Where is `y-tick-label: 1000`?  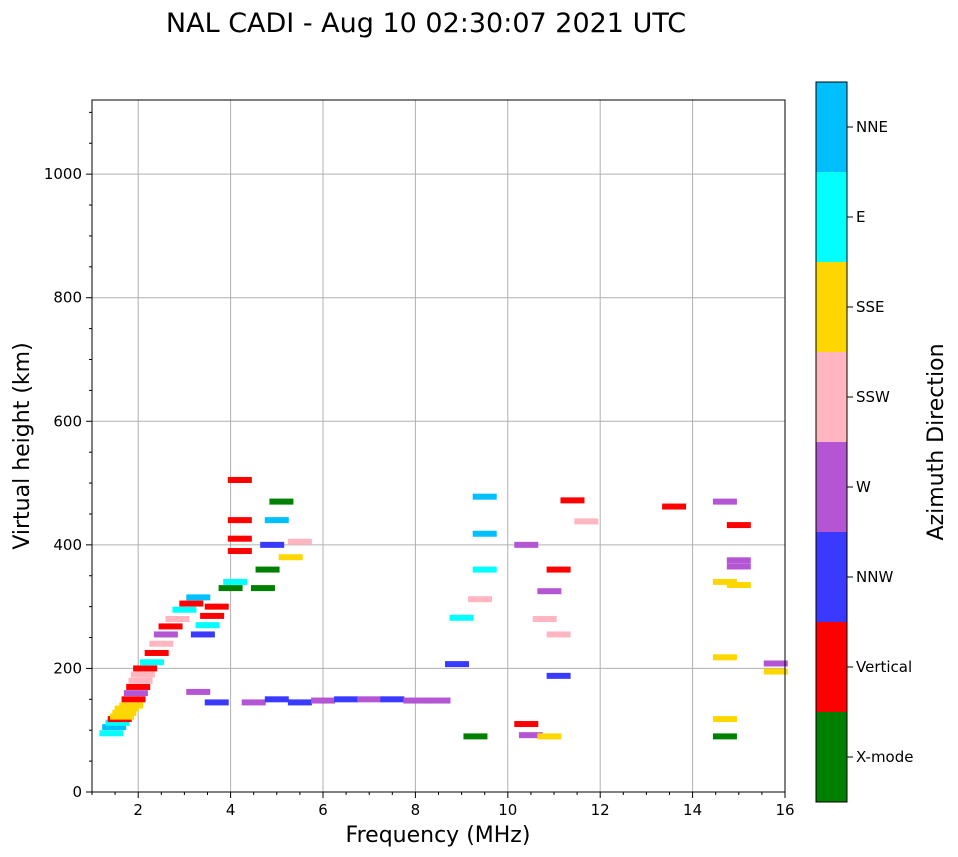
y-tick-label: 1000 is located at coordinates (63, 174).